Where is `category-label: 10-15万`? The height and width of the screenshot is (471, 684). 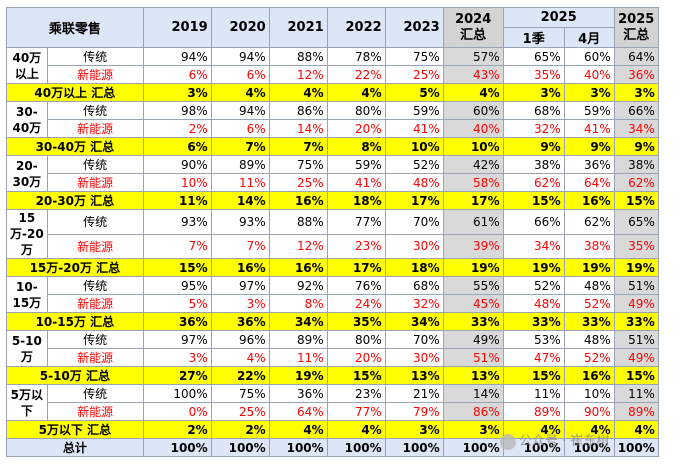 category-label: 10-15万 is located at coordinates (27, 294).